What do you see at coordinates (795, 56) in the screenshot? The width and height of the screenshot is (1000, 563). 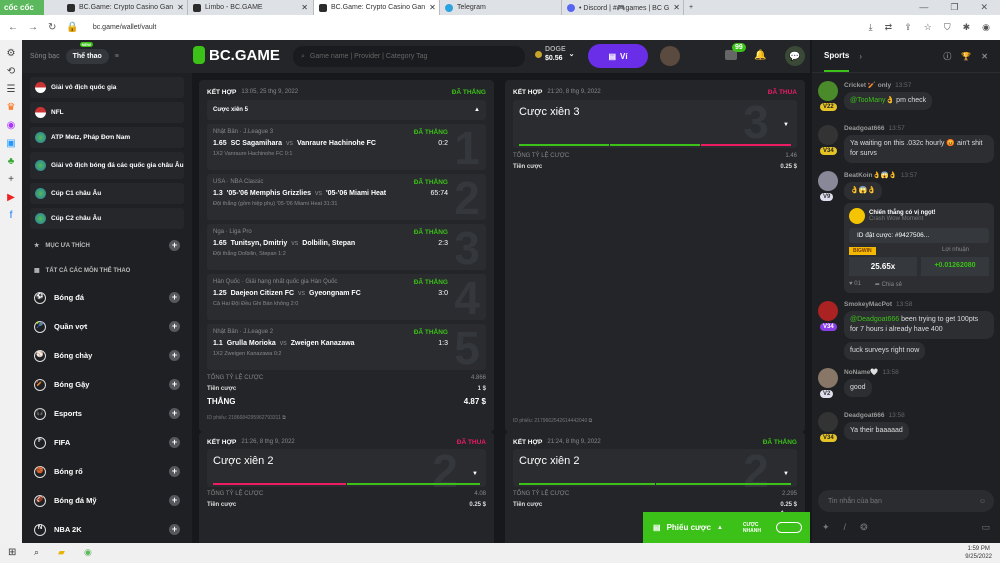 I see `chat-toggle-button: 💬` at bounding box center [795, 56].